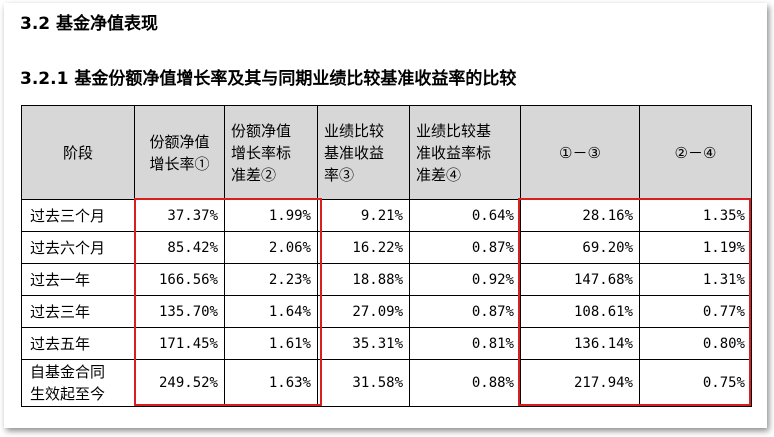 The image size is (774, 437). Describe the element at coordinates (580, 343) in the screenshot. I see `diff-1-3-cell: 136.14%` at that location.